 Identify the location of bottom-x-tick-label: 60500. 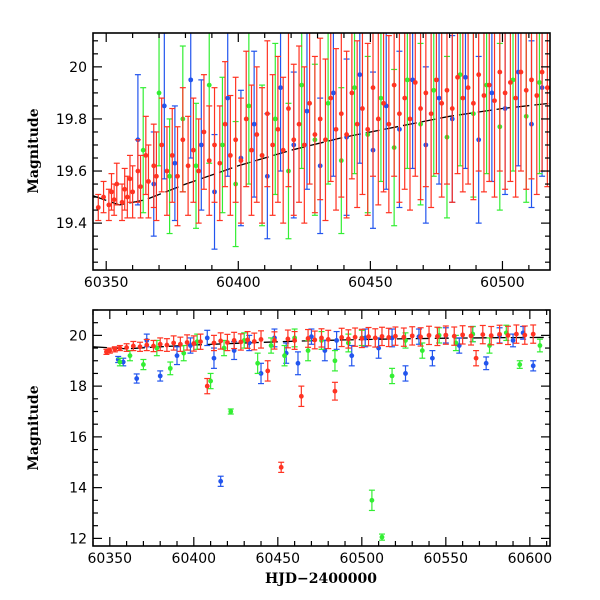
(362, 559).